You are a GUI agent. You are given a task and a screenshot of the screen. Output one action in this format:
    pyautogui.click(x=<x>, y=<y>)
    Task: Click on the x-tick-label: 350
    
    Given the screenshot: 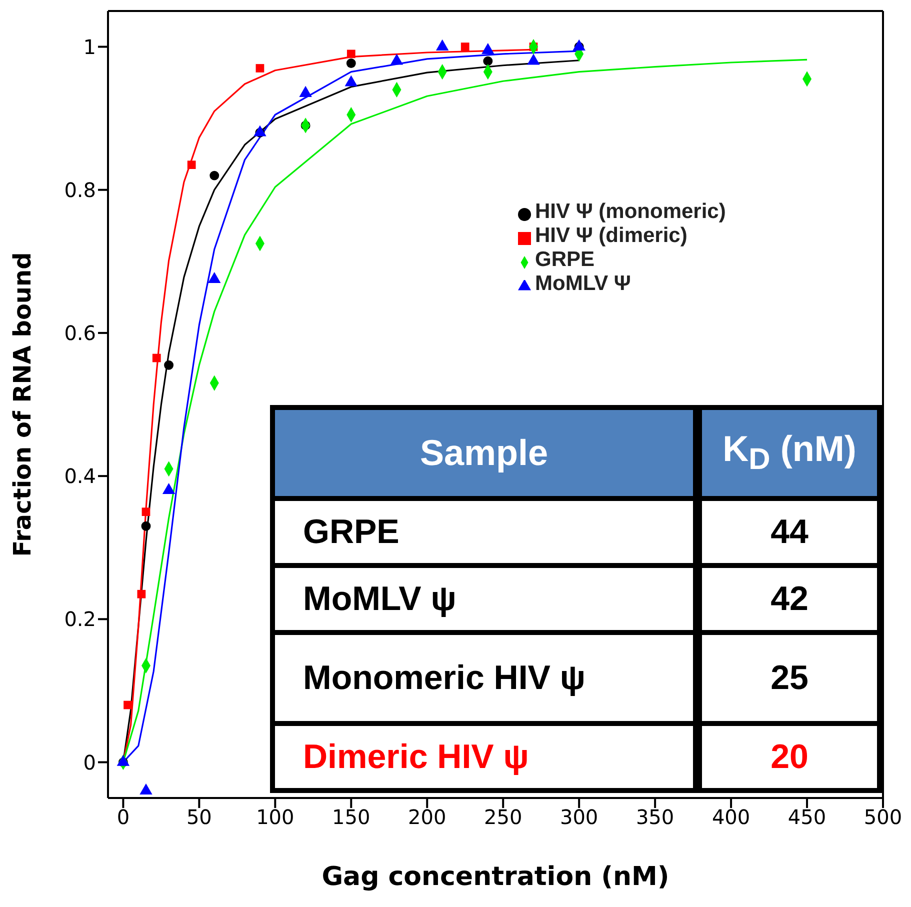 What is the action you would take?
    pyautogui.click(x=655, y=817)
    